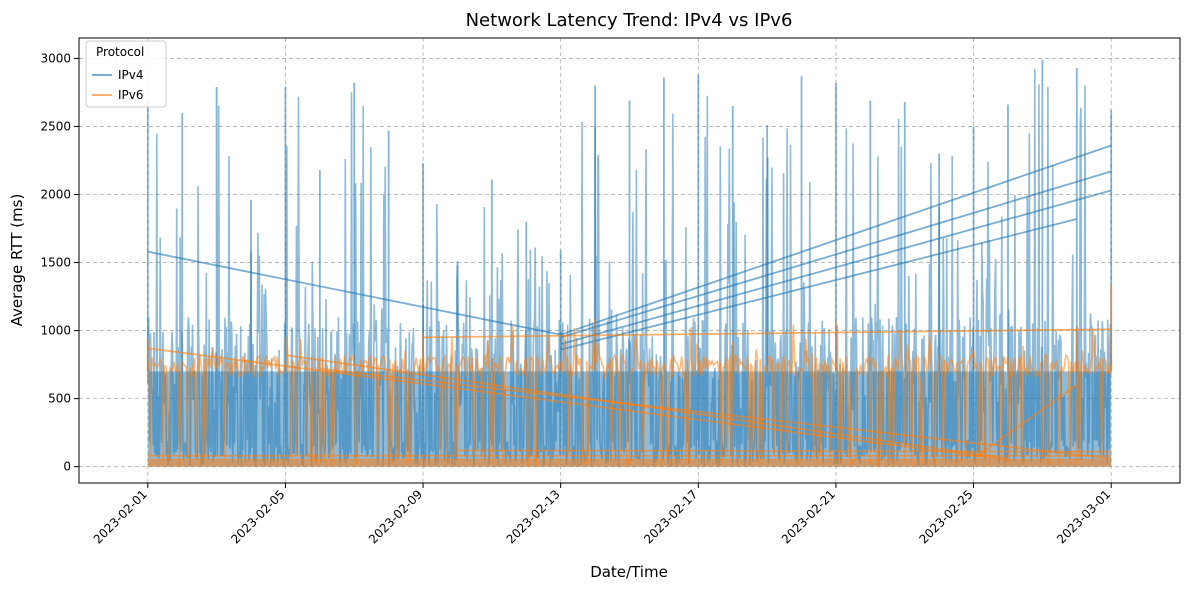 The width and height of the screenshot is (1189, 590). I want to click on chart-title: Network Latency Trend: IPv4 vs IPv6, so click(629, 20).